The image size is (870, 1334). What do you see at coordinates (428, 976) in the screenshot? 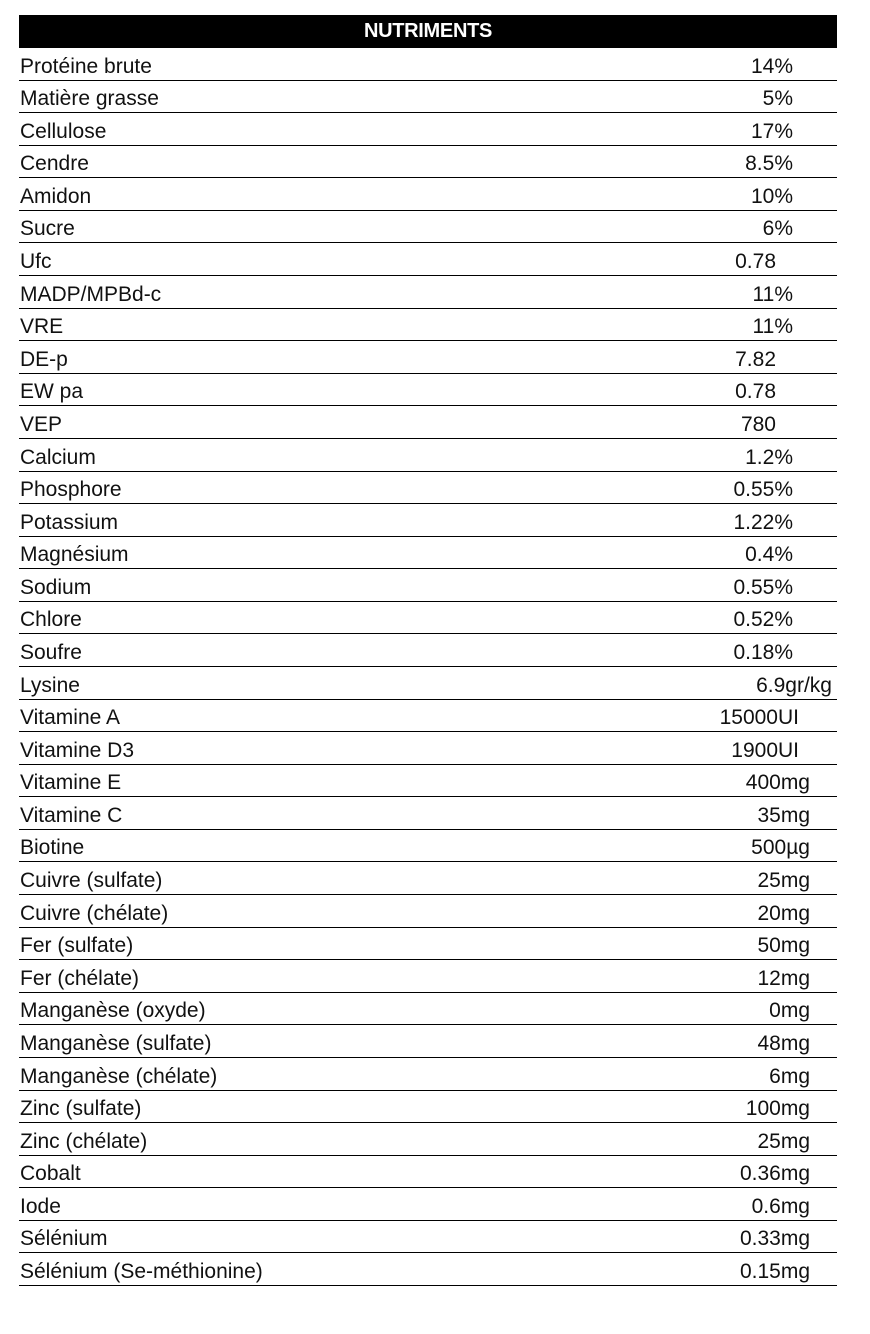
I see `table-row: Fer (chélate) 12mg` at bounding box center [428, 976].